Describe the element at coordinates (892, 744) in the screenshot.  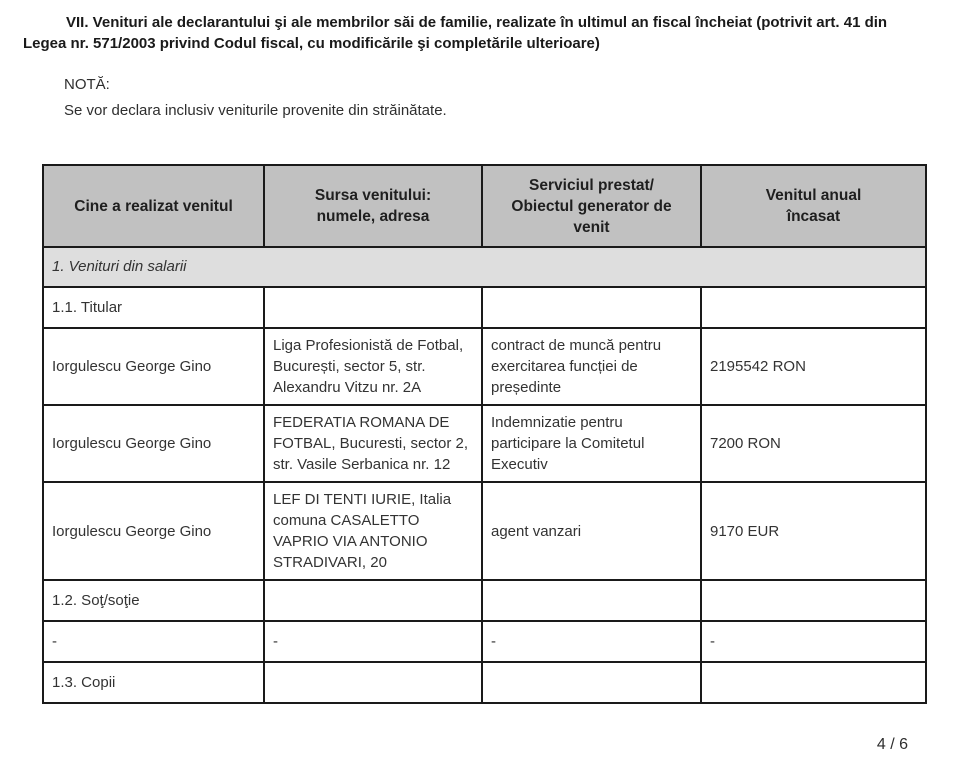
I see `page-indicator: 4 / 6` at that location.